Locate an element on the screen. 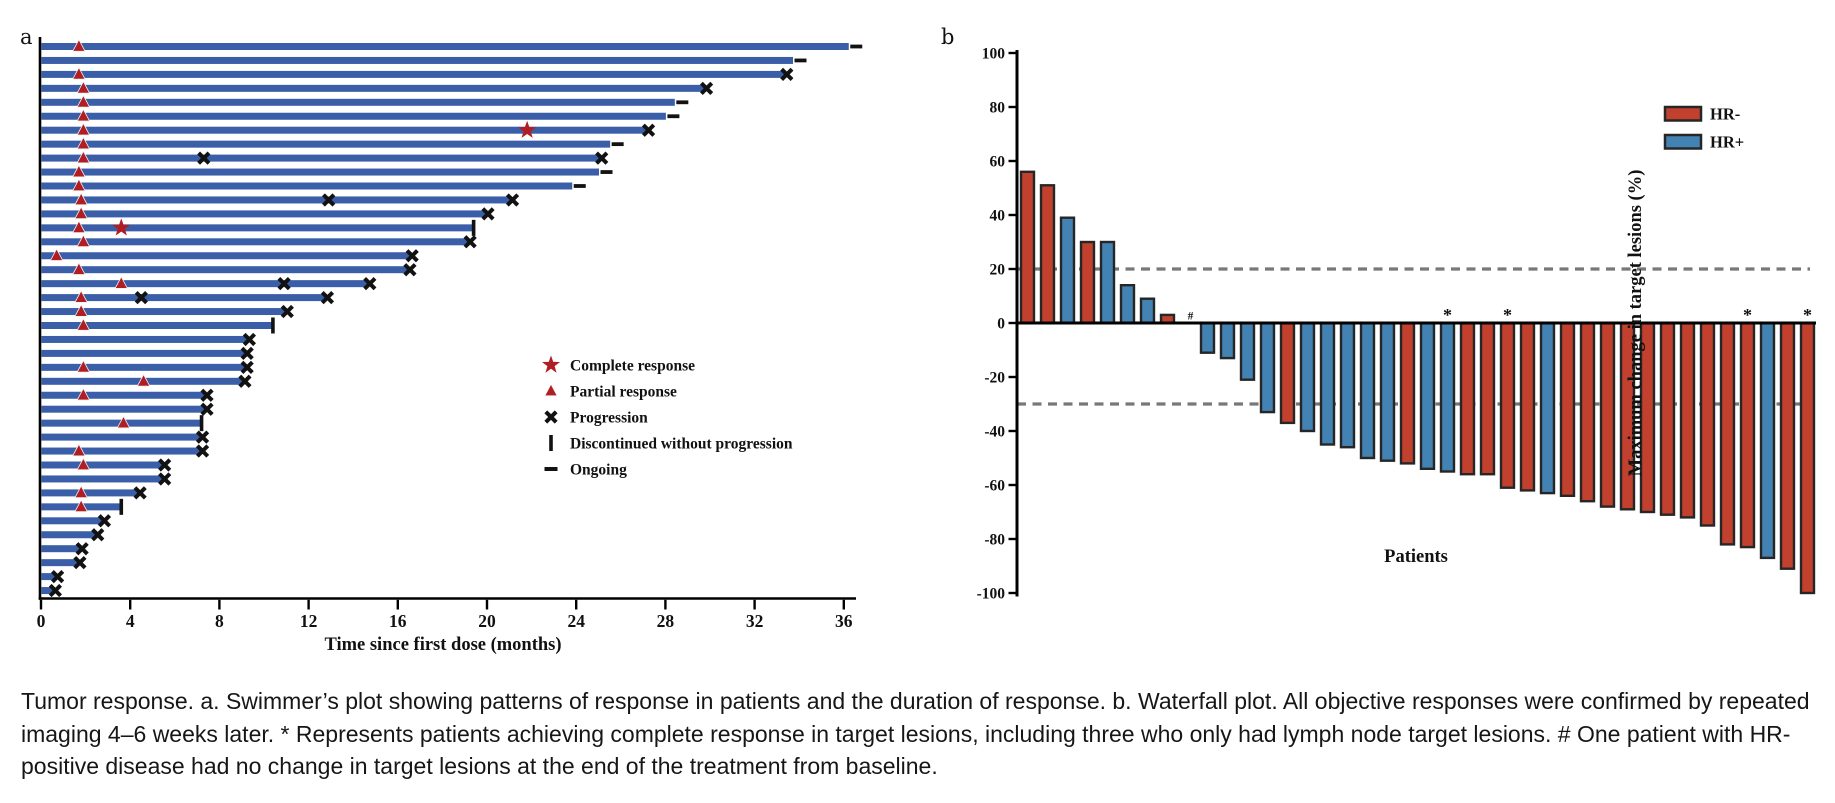  x-tick-label: 28 is located at coordinates (666, 621).